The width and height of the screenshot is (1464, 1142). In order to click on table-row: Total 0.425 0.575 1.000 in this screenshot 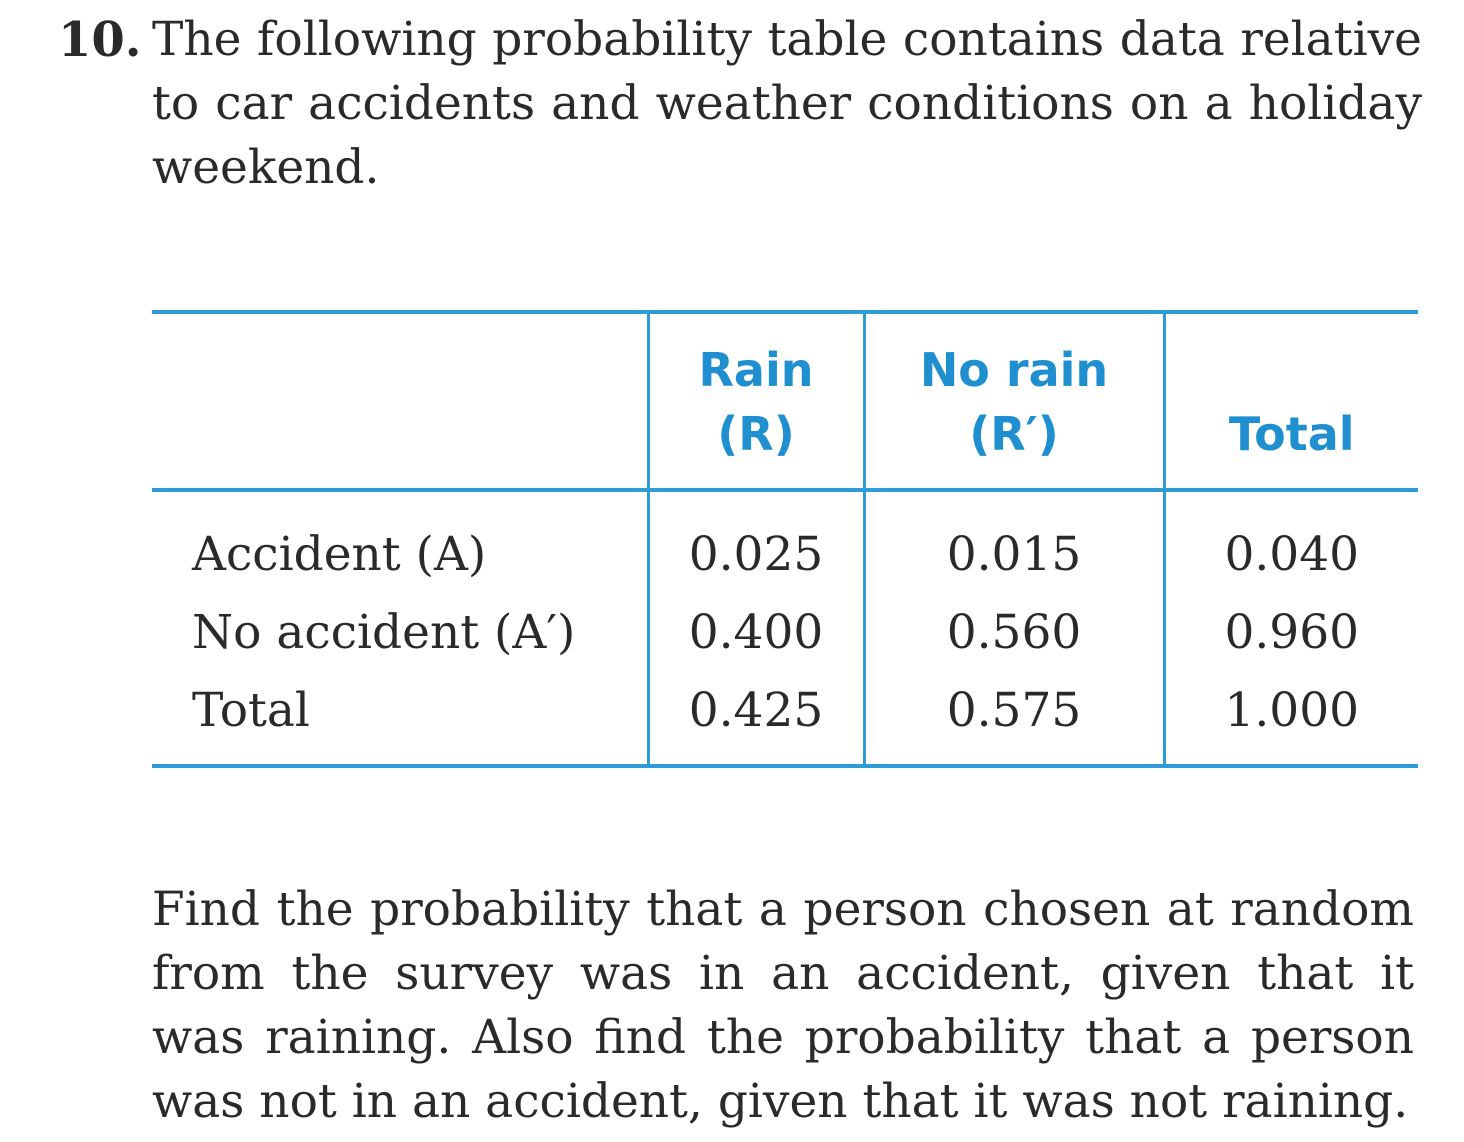, I will do `click(785, 719)`.